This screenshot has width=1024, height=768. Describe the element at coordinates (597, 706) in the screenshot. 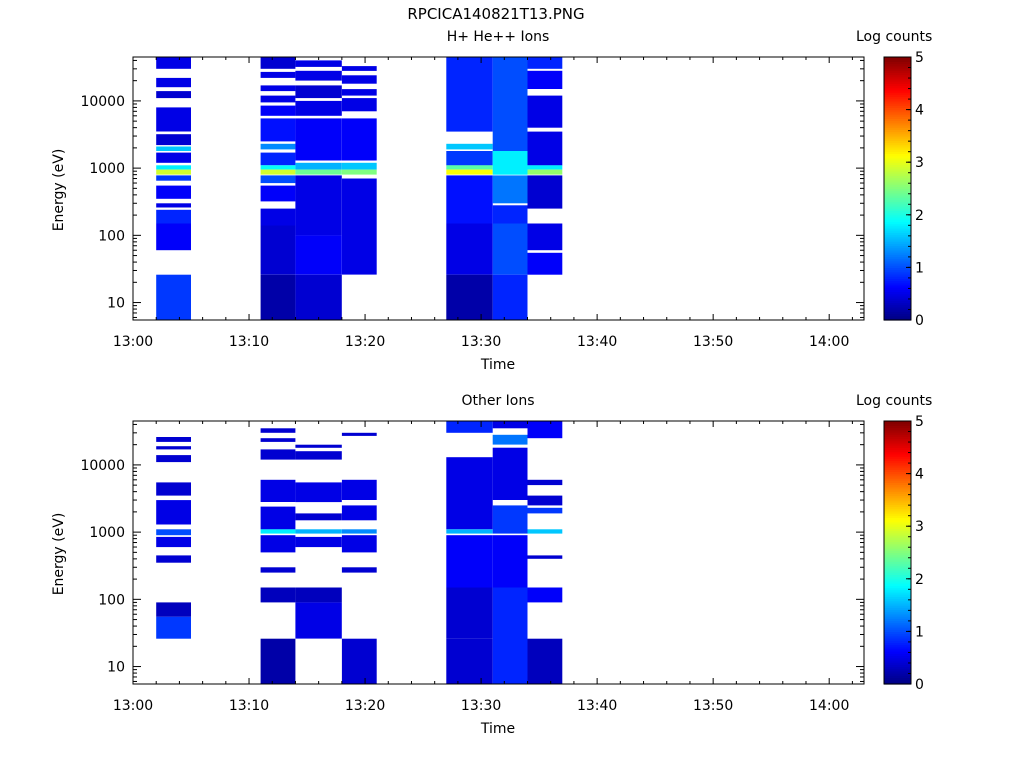

I see `panel-2-x-tick-label-4: 13:40` at that location.